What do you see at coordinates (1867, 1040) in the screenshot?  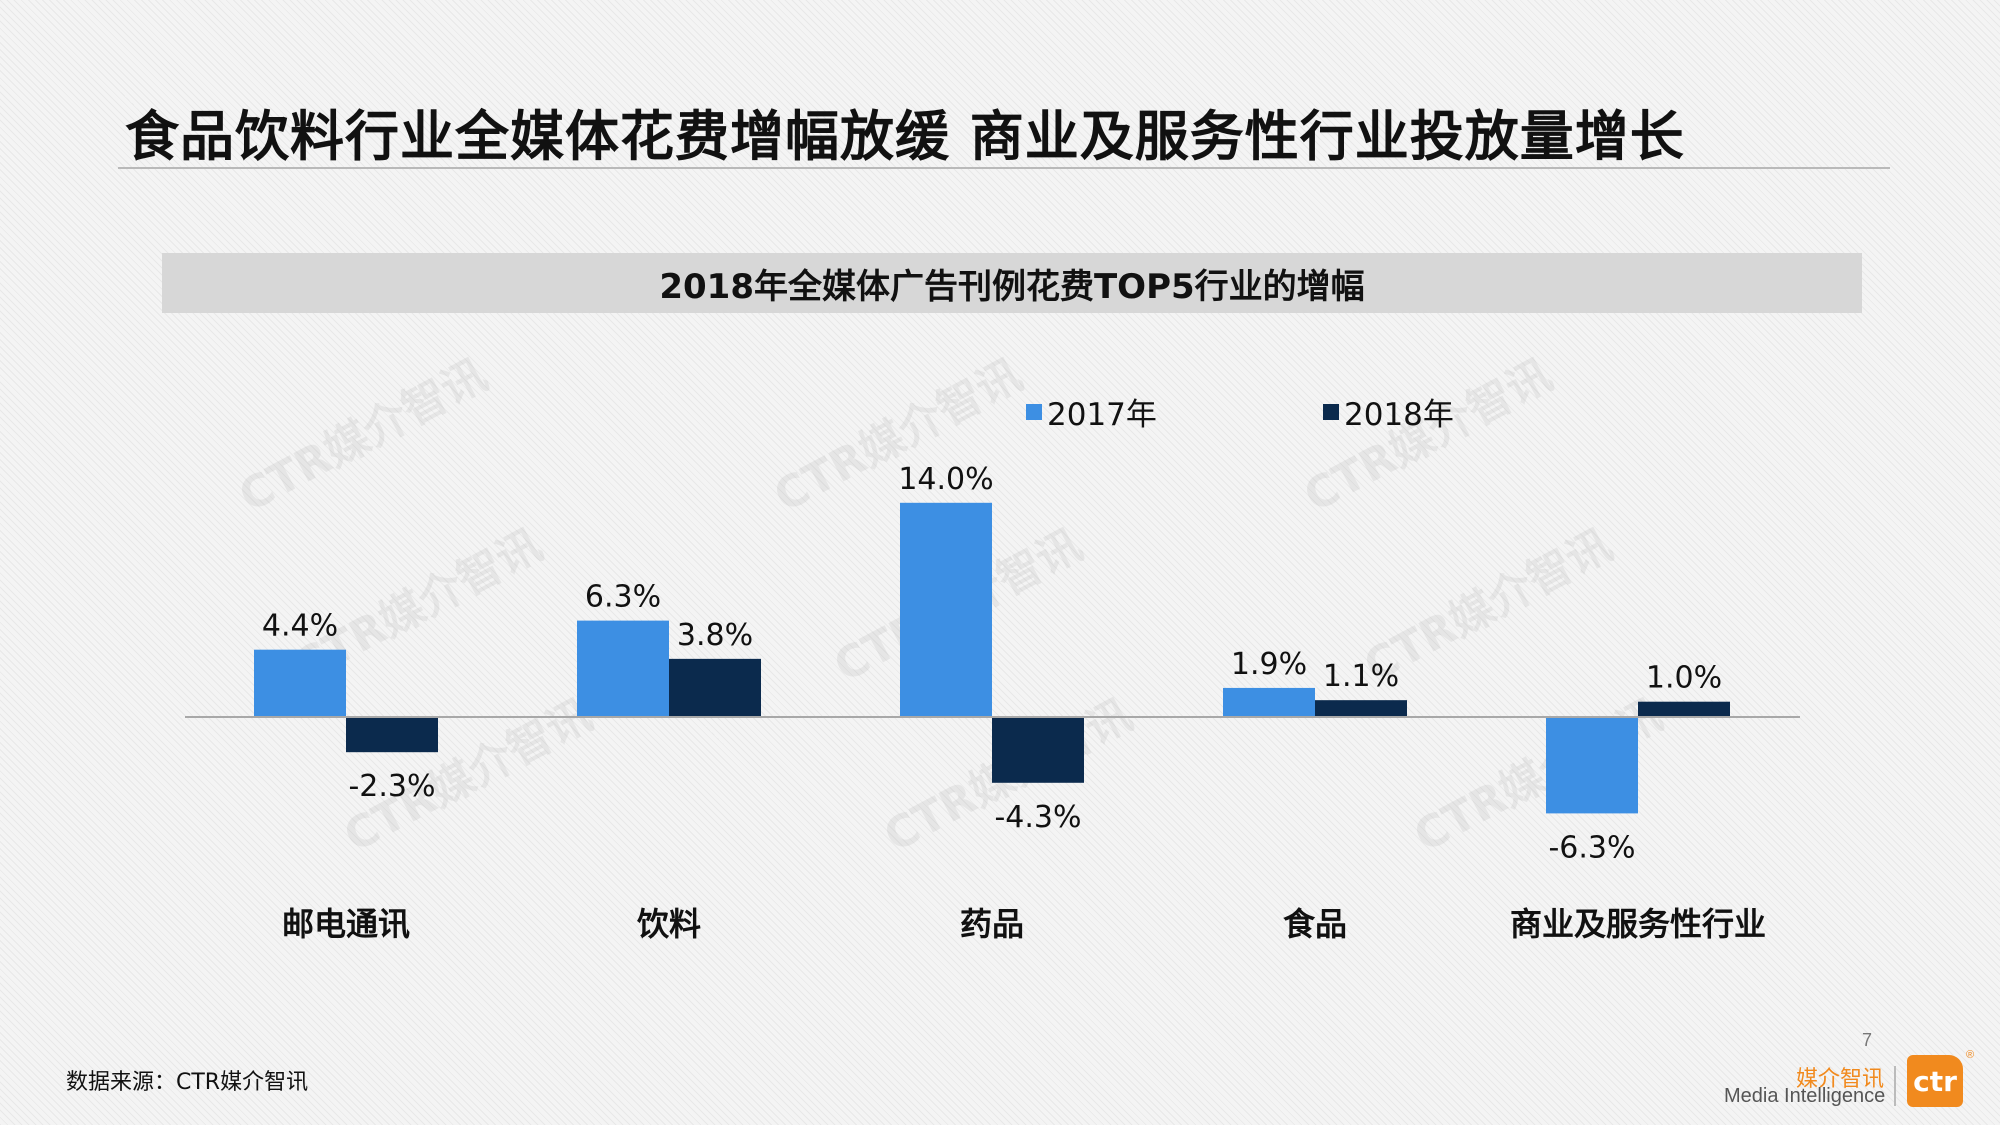 I see `page-number: 7` at bounding box center [1867, 1040].